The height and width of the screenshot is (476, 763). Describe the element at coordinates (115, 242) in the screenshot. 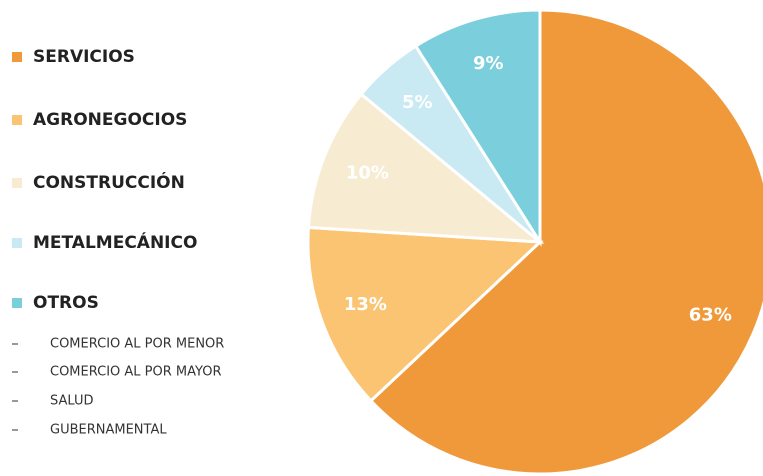

I see `legend-label: METALMECÁNICO` at that location.